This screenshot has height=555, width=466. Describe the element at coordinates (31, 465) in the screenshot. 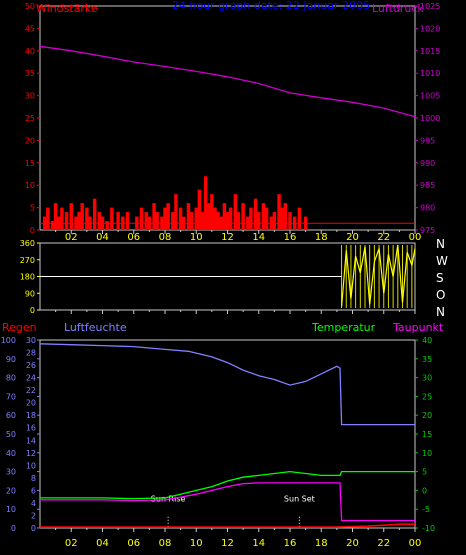

I see `humidity-tick-label: 10` at that location.